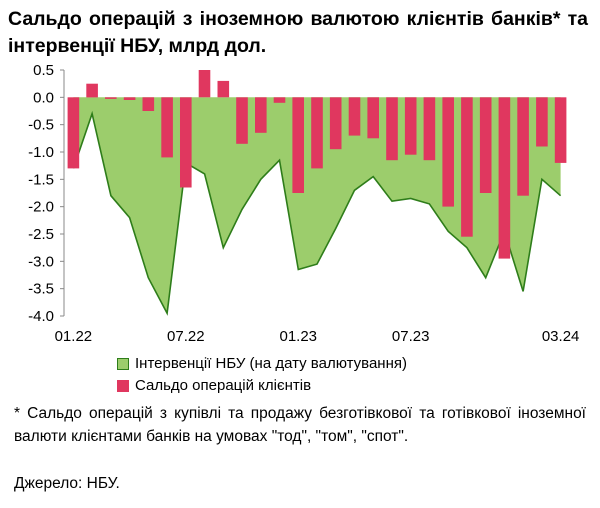 The height and width of the screenshot is (508, 600). I want to click on y-tick-label: -1.5, so click(41, 179).